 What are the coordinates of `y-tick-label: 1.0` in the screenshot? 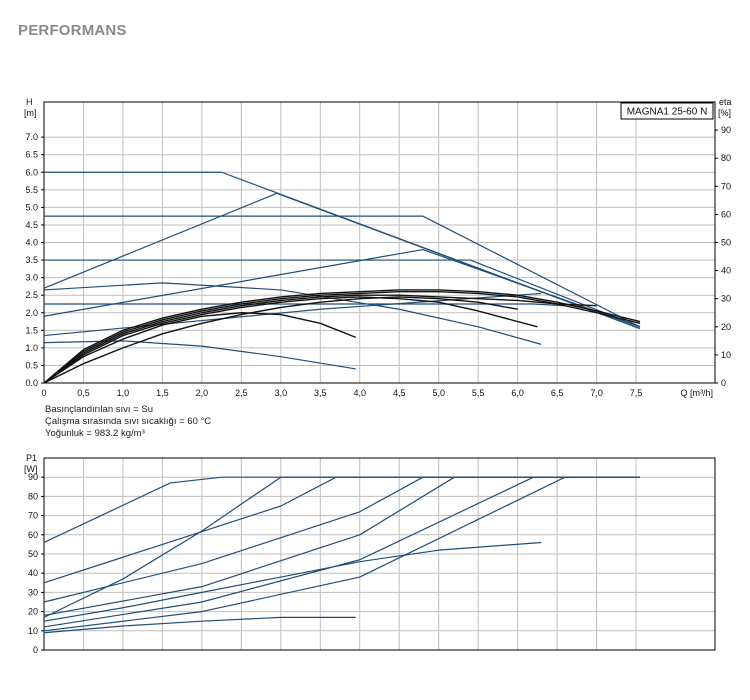 It's located at (31, 348).